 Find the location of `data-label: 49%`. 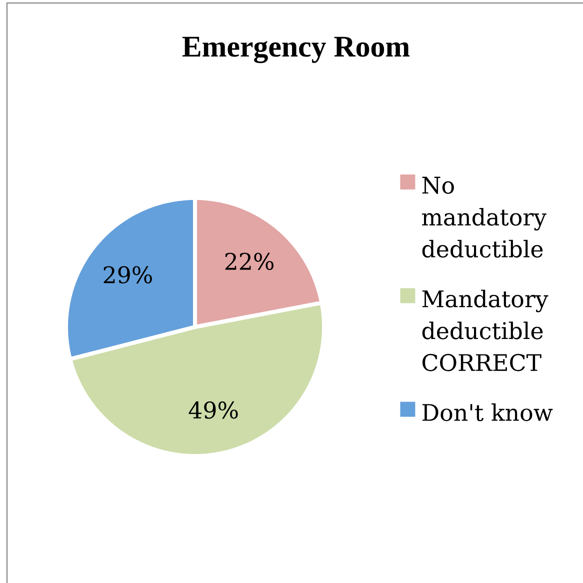

data-label: 49% is located at coordinates (213, 410).